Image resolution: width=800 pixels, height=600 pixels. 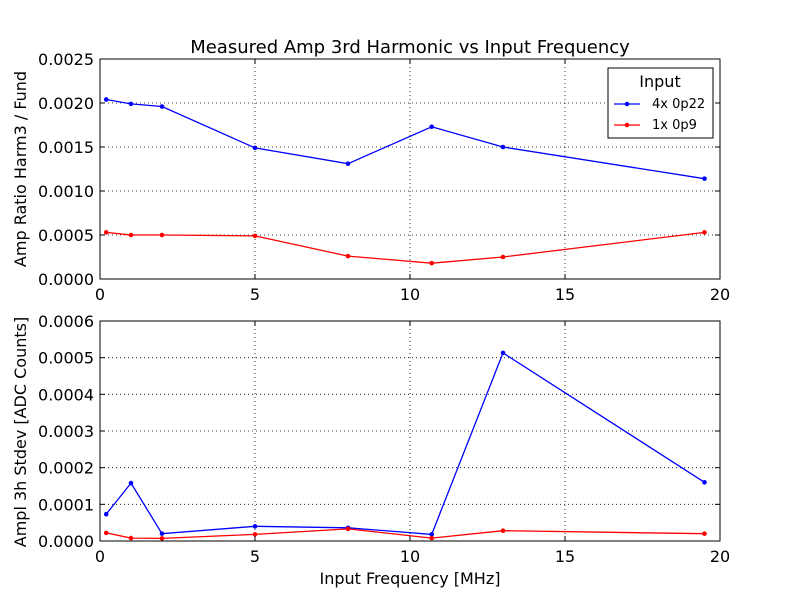 I want to click on bottom-y-tick-label: 0.0001, so click(x=66, y=504).